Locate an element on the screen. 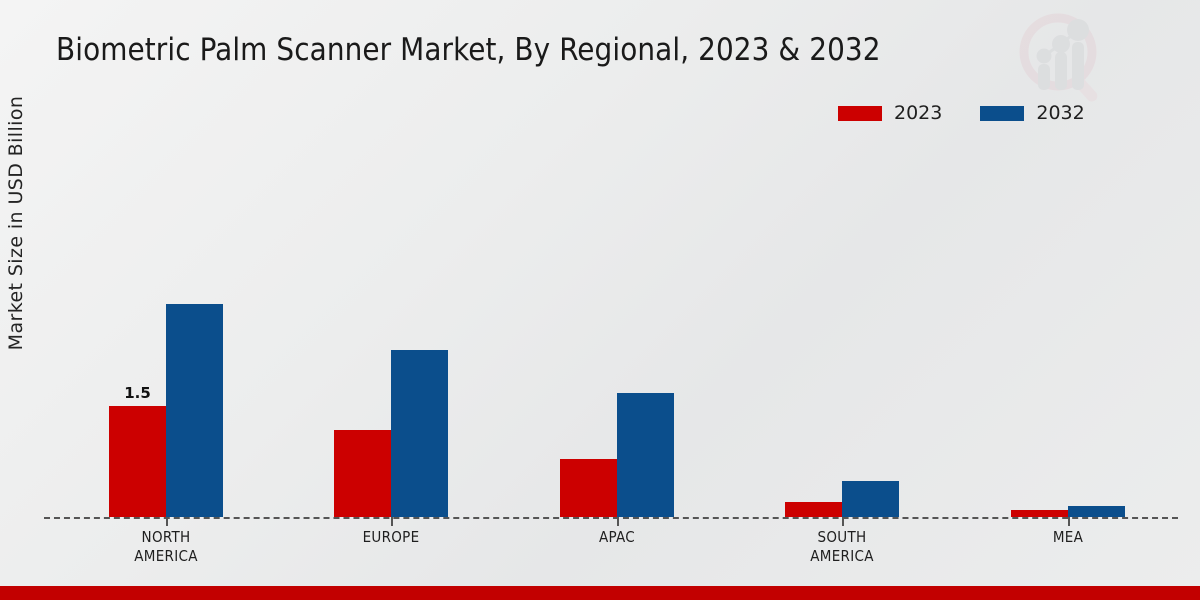  bar-2032-north-america is located at coordinates (194, 410).